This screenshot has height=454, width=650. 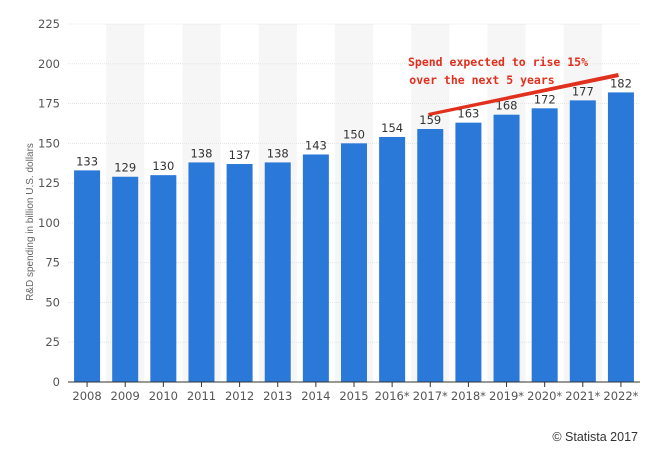 What do you see at coordinates (498, 62) in the screenshot?
I see `annotation-line-1: Spend expected to rise 15%` at bounding box center [498, 62].